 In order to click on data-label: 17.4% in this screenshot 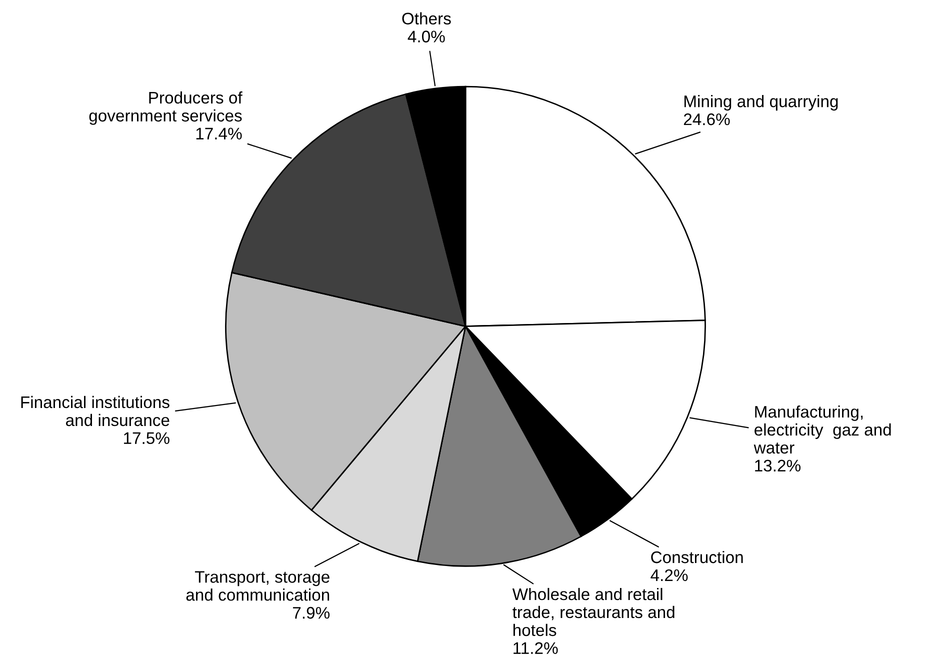, I will do `click(219, 134)`.